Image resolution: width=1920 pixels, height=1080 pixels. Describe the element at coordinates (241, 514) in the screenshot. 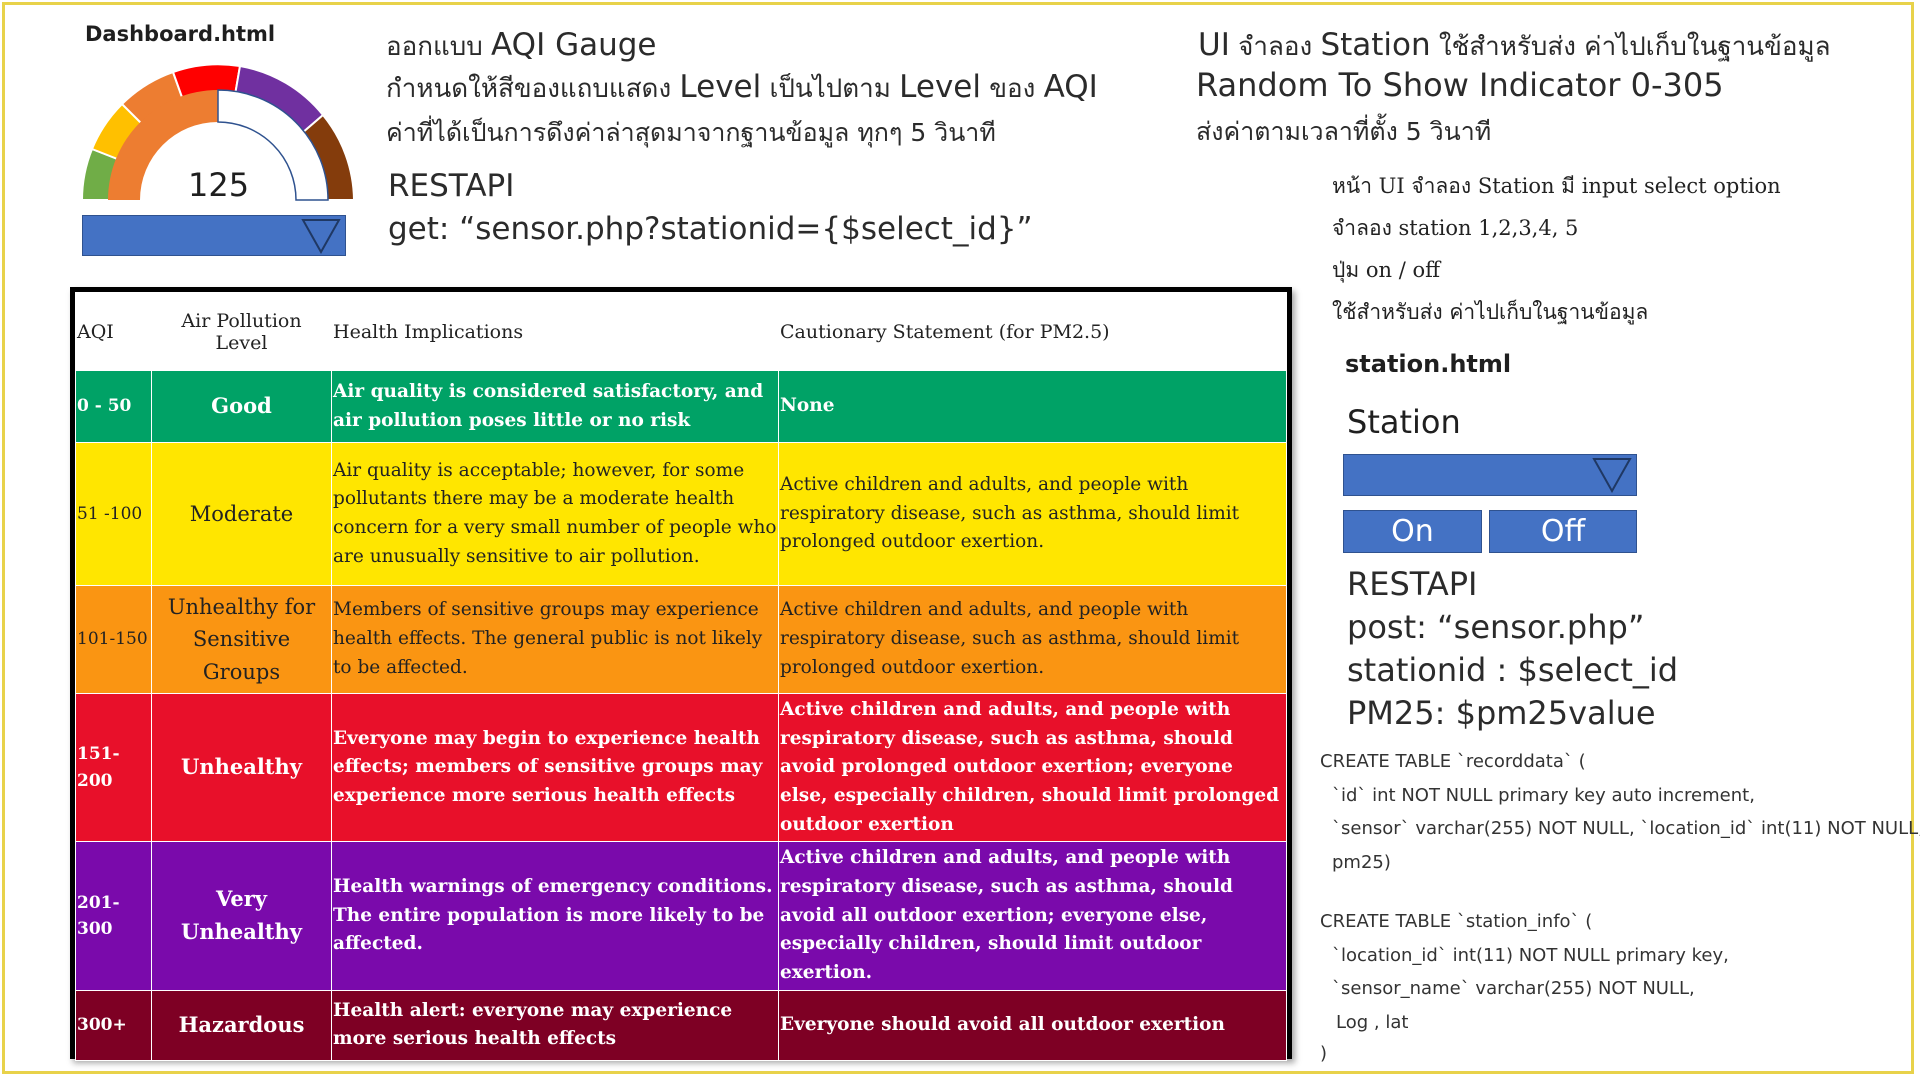

I see `pollution-level: Moderate` at that location.